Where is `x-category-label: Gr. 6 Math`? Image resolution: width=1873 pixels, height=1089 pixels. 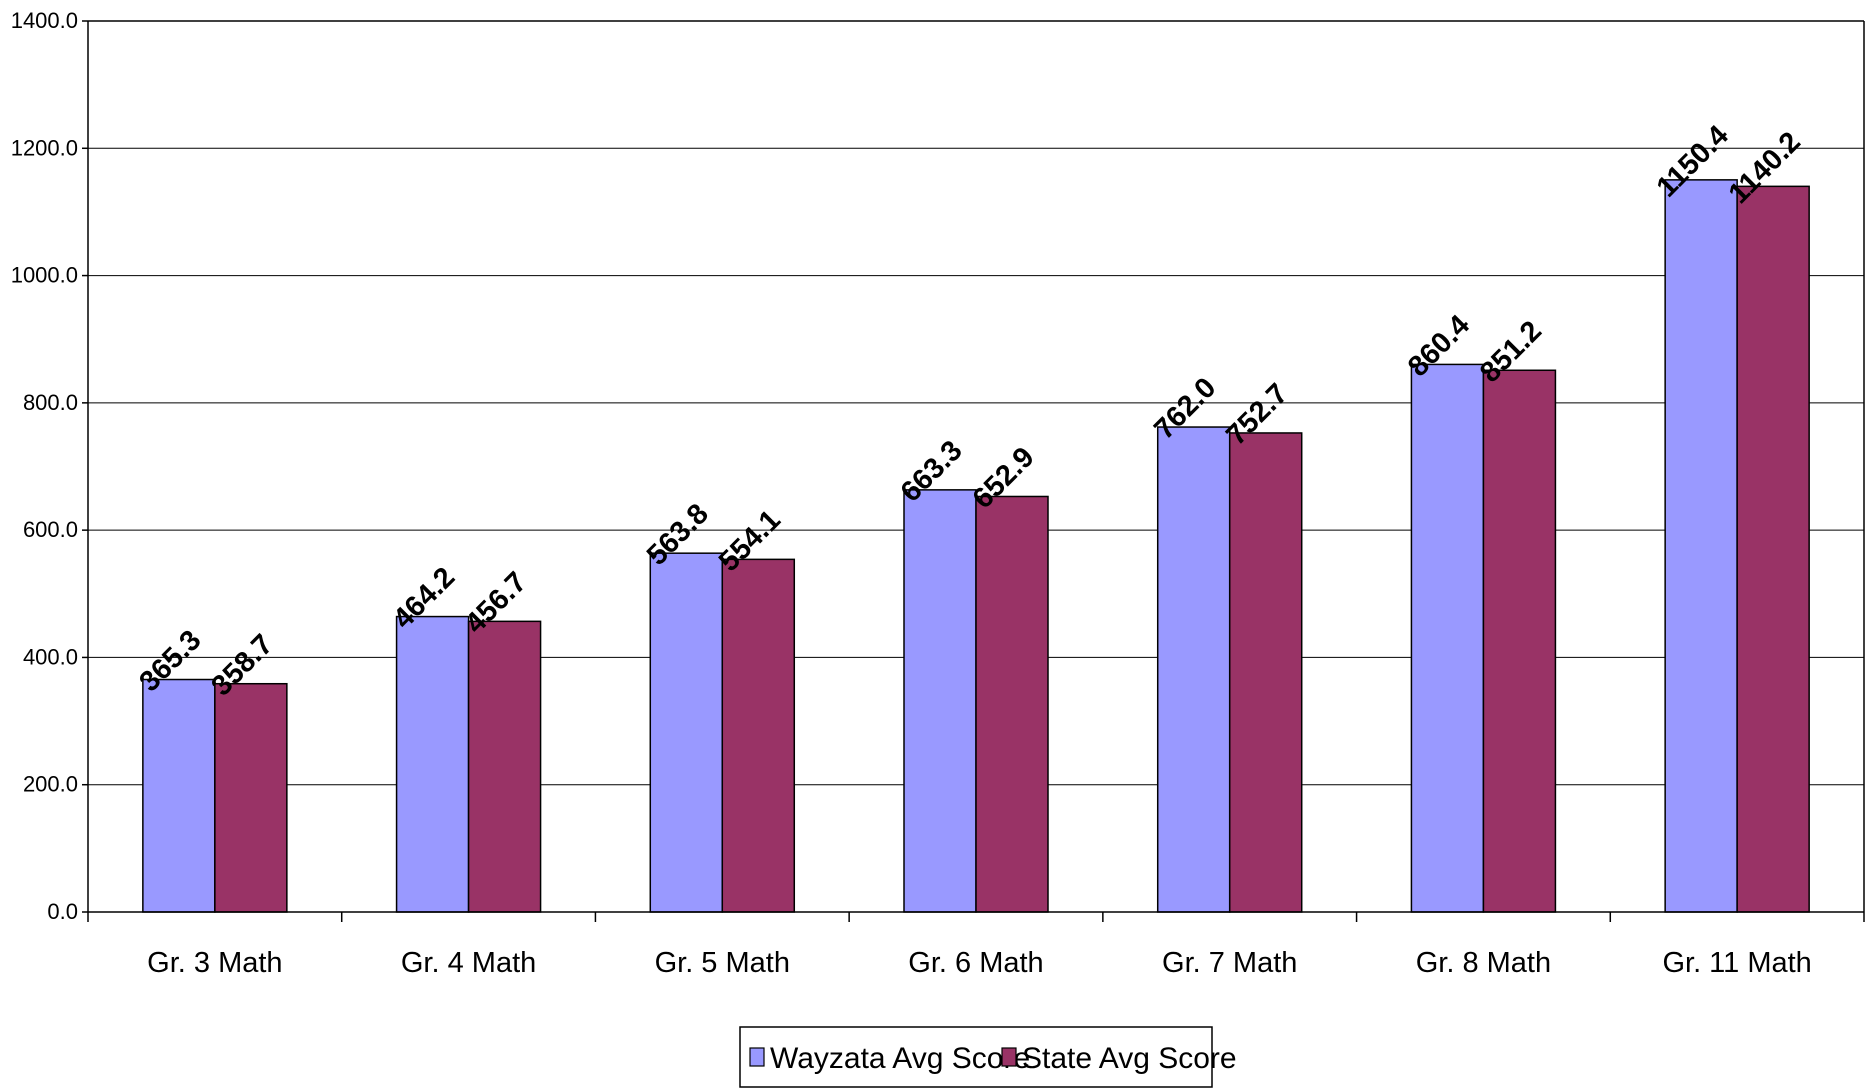 x-category-label: Gr. 6 Math is located at coordinates (975, 963).